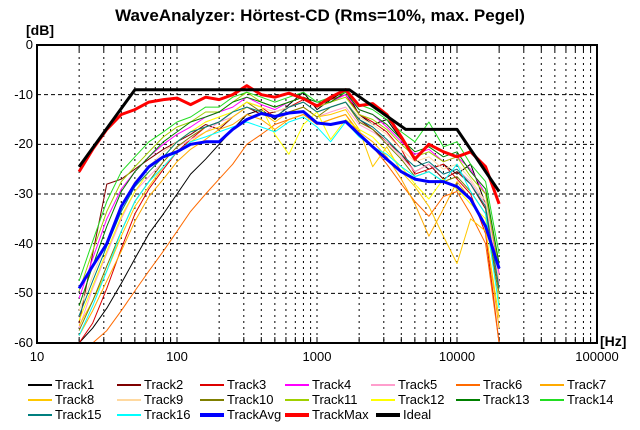 The width and height of the screenshot is (640, 430). Describe the element at coordinates (167, 414) in the screenshot. I see `legend-label-track16: Track16` at that location.